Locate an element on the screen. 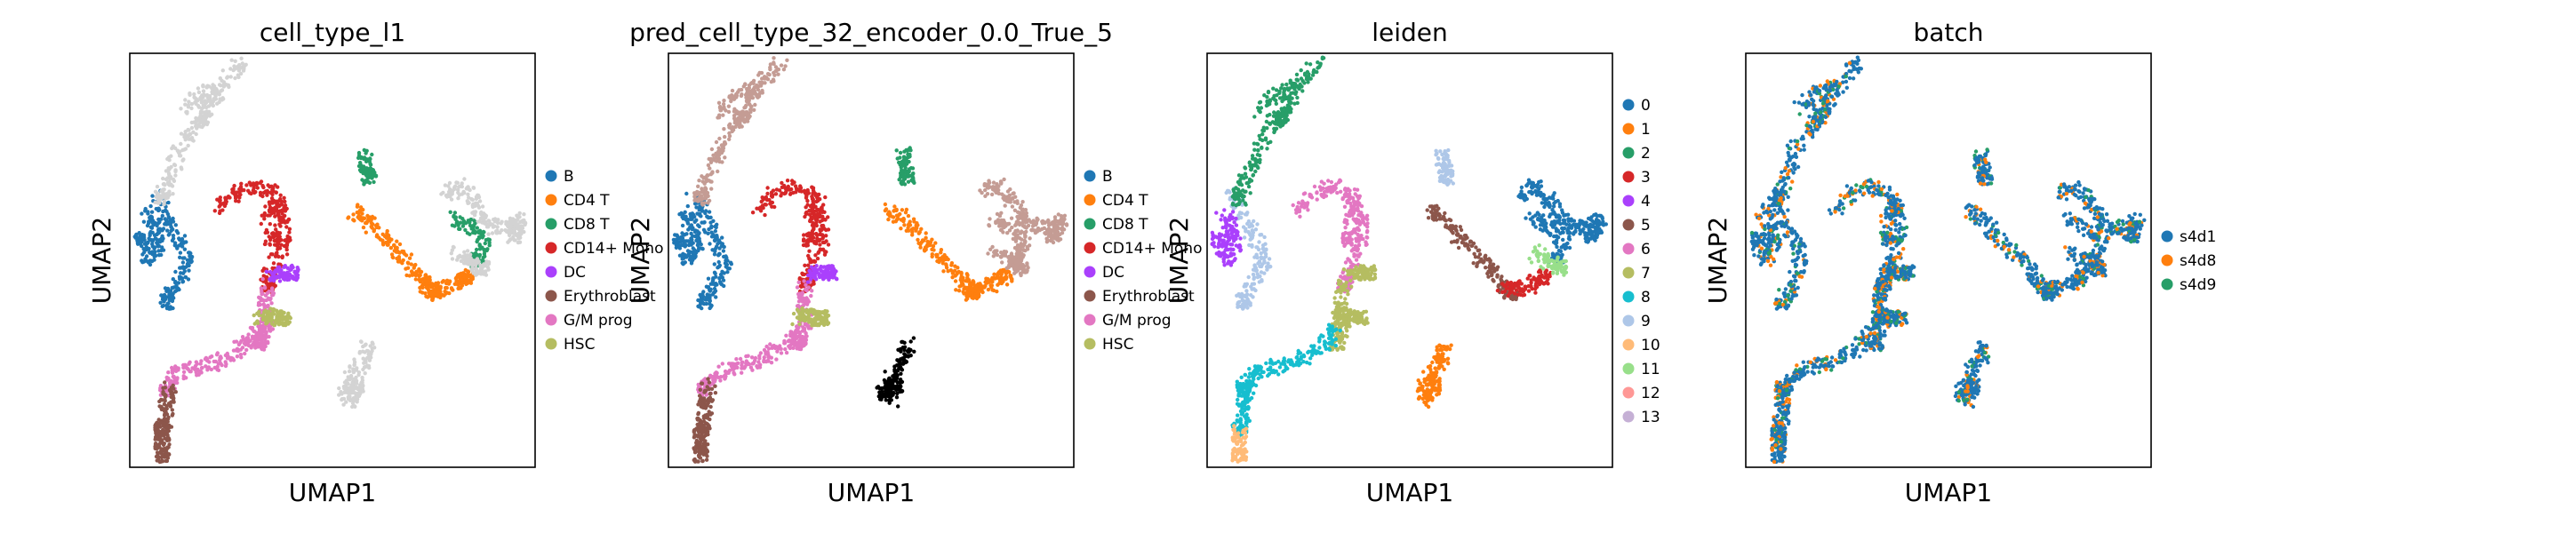  point-cluster-mega is located at coordinates (357, 374).